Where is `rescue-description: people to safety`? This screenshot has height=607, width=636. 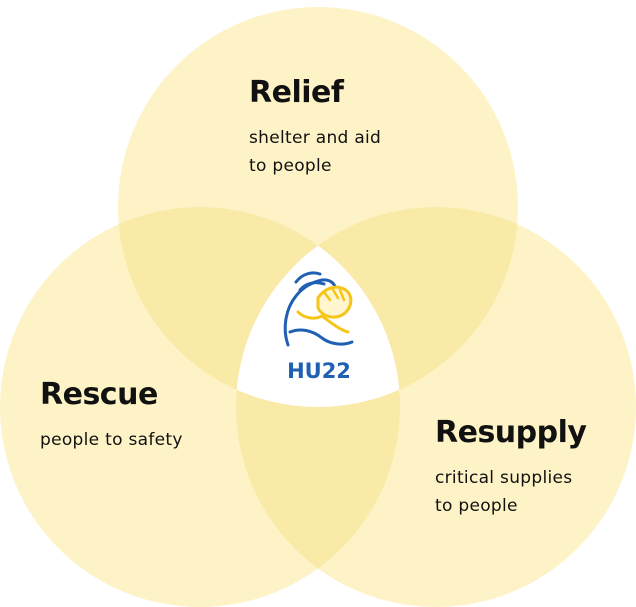 rescue-description: people to safety is located at coordinates (111, 440).